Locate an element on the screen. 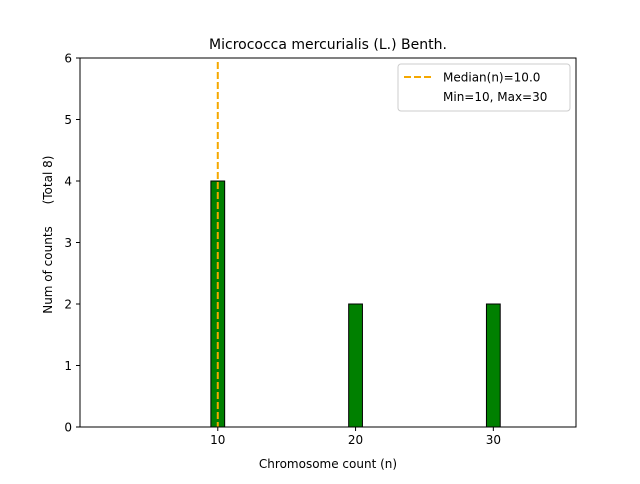 The width and height of the screenshot is (640, 484). x-axis-label: Chromosome count (n) is located at coordinates (328, 464).